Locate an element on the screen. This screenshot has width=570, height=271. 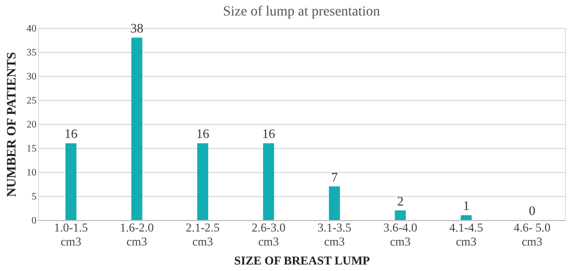
data-label: 1 is located at coordinates (466, 206).